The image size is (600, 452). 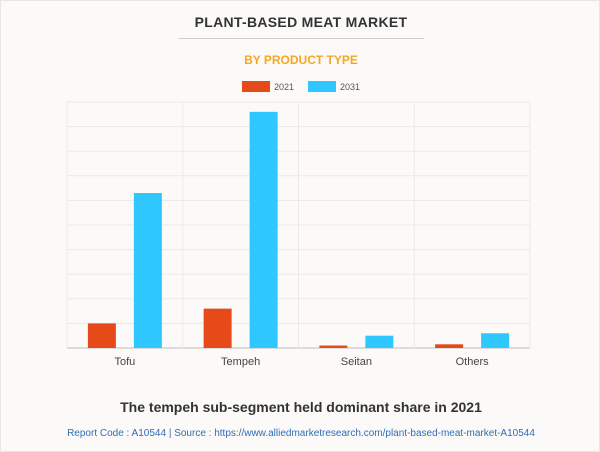 I want to click on legend-item-2031: 2031, so click(x=334, y=86).